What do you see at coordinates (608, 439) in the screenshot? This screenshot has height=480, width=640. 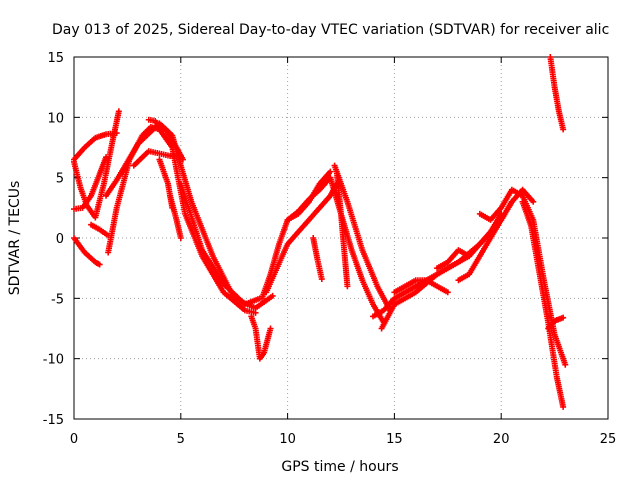 I see `x-tick-label: 25` at bounding box center [608, 439].